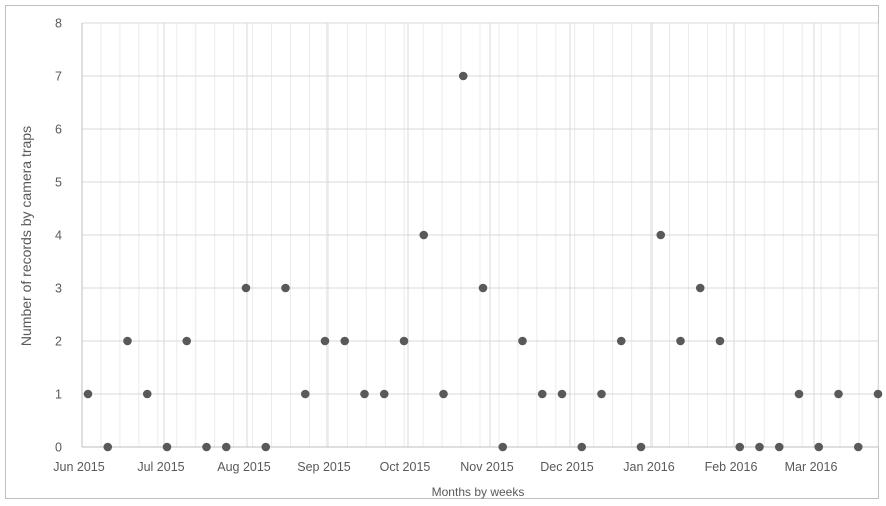 This screenshot has height=506, width=886. What do you see at coordinates (567, 467) in the screenshot?
I see `x-tick-label: Dec 2015` at bounding box center [567, 467].